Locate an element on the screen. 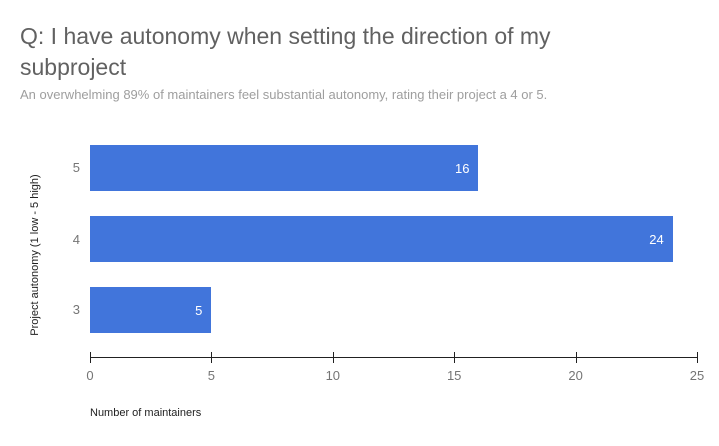  category-label: 4 is located at coordinates (76, 239).